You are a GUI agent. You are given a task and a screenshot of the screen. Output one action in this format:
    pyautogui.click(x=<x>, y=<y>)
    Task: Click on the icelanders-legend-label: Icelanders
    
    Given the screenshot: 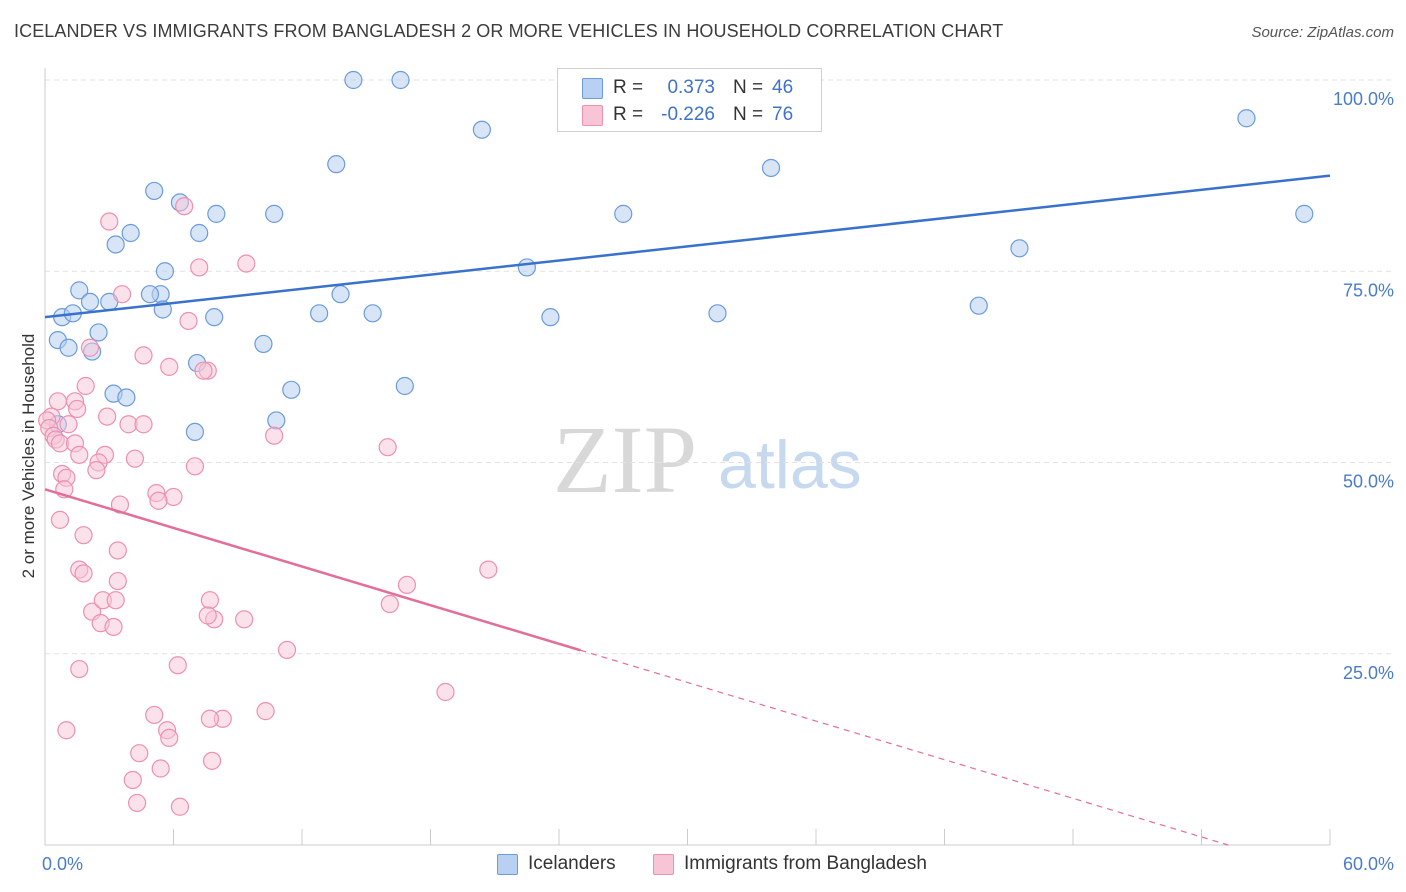 What is the action you would take?
    pyautogui.click(x=572, y=863)
    